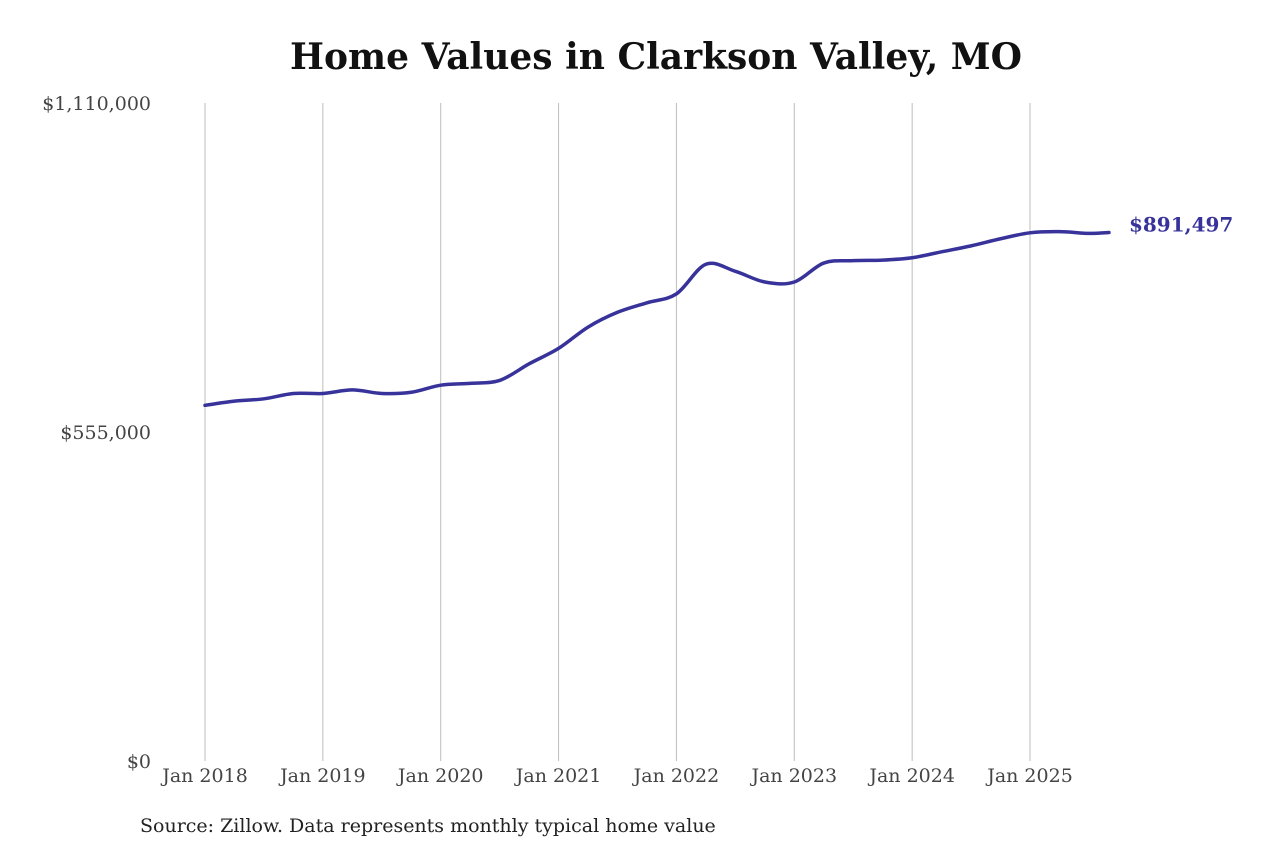 This screenshot has height=853, width=1280. I want to click on x-tick-label-2: Jan 2020, so click(440, 776).